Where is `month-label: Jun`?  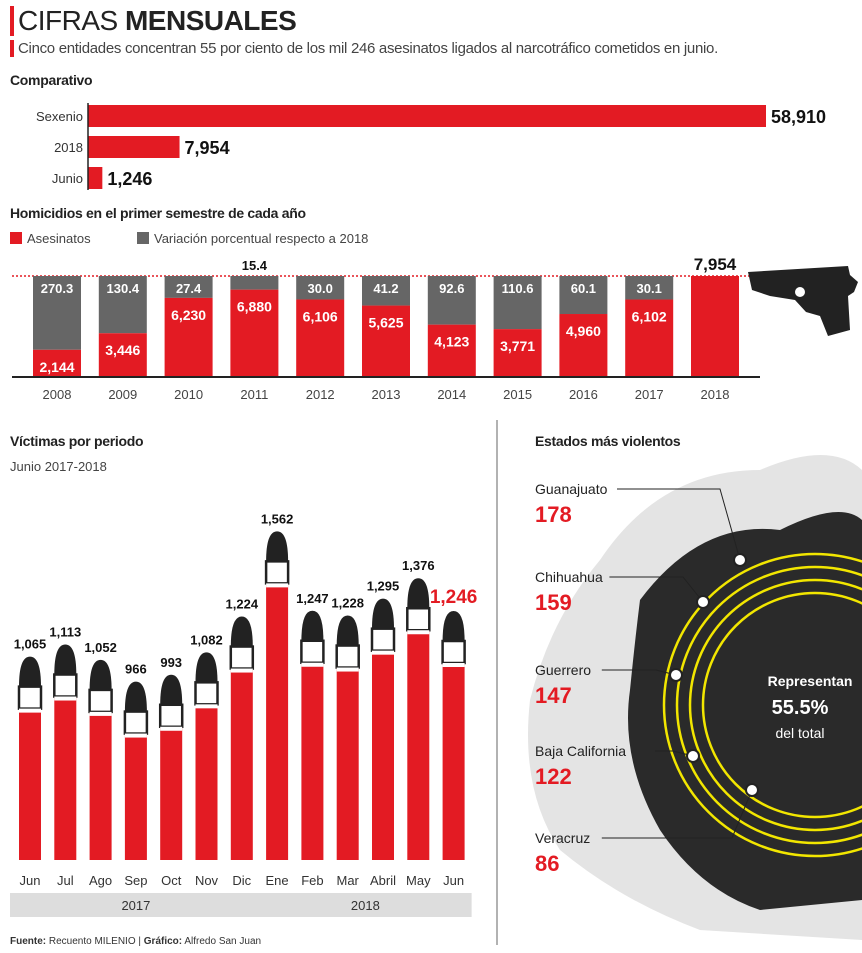
month-label: Jun is located at coordinates (453, 880).